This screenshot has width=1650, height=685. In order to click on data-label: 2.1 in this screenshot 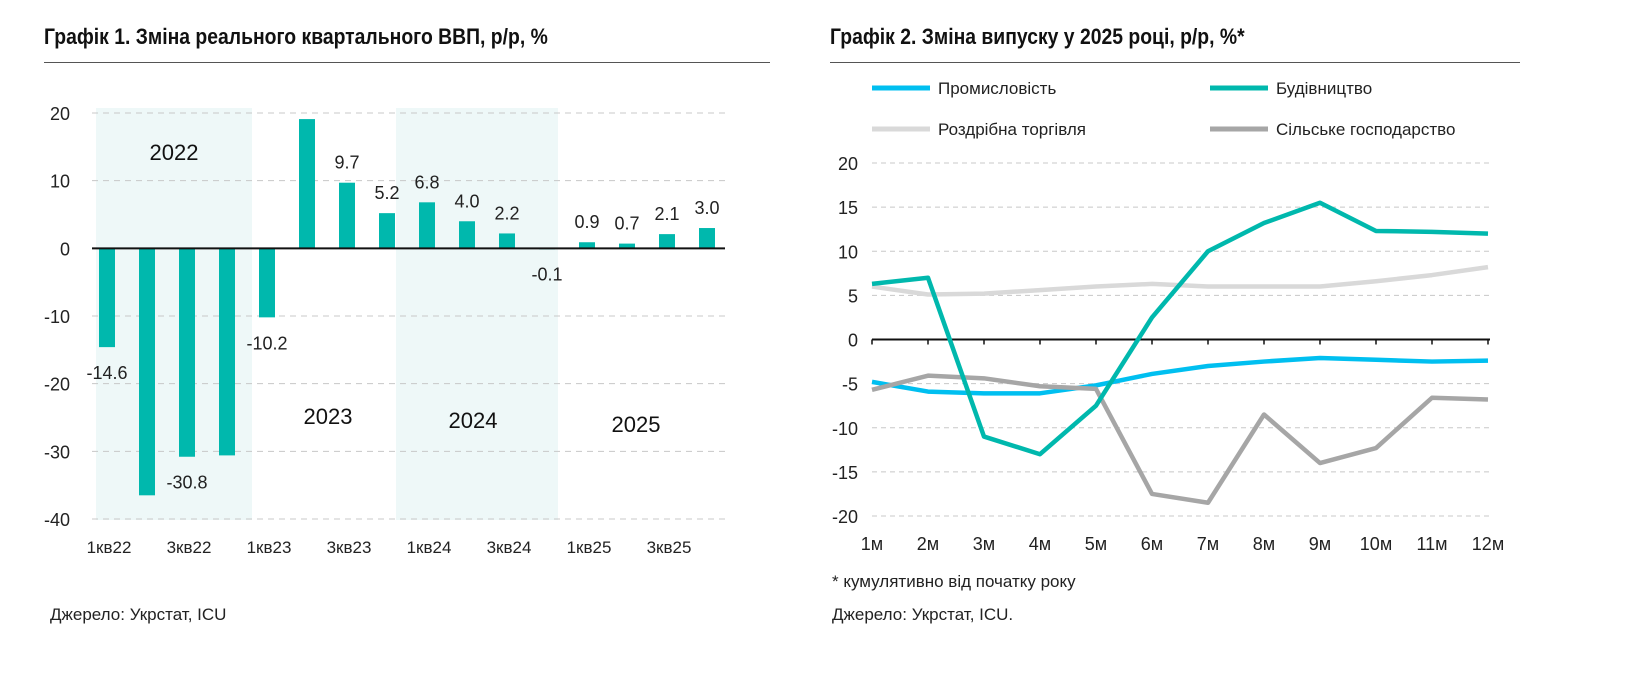, I will do `click(666, 214)`.